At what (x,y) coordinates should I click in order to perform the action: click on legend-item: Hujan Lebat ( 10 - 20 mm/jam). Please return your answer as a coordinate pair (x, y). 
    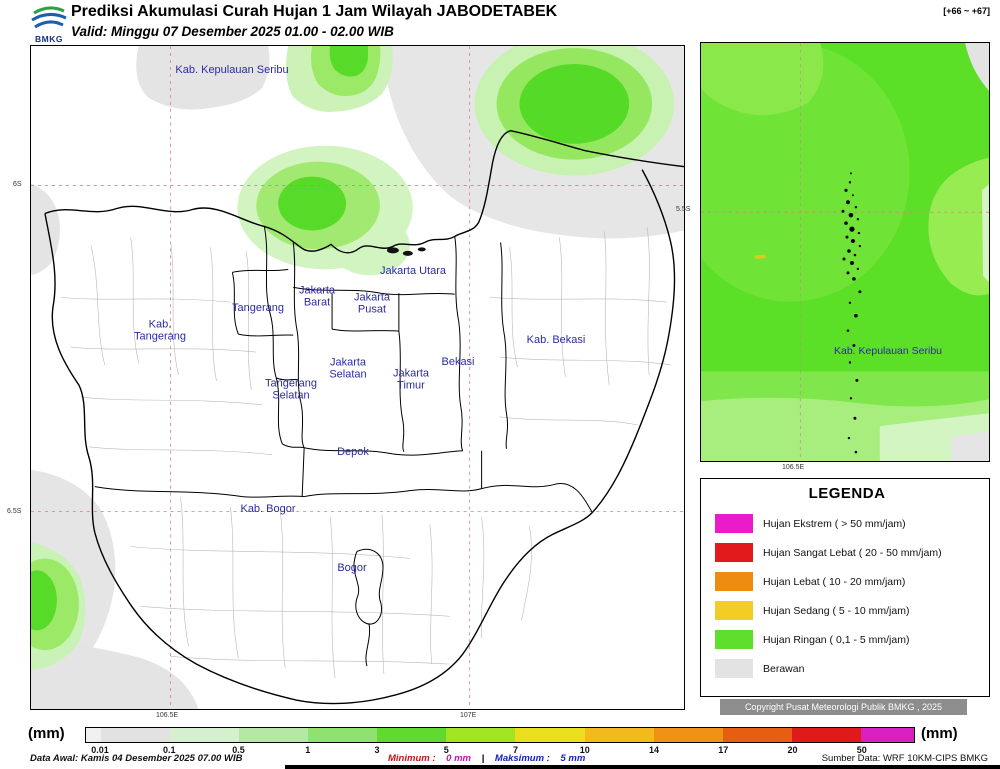
    Looking at the image, I should click on (847, 581).